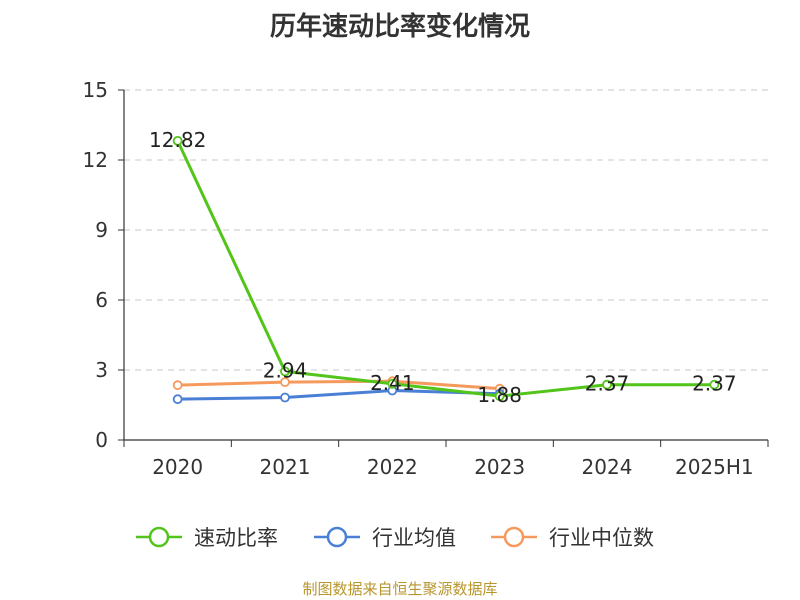 The height and width of the screenshot is (600, 800). Describe the element at coordinates (101, 300) in the screenshot. I see `y-tick-label: 6` at that location.